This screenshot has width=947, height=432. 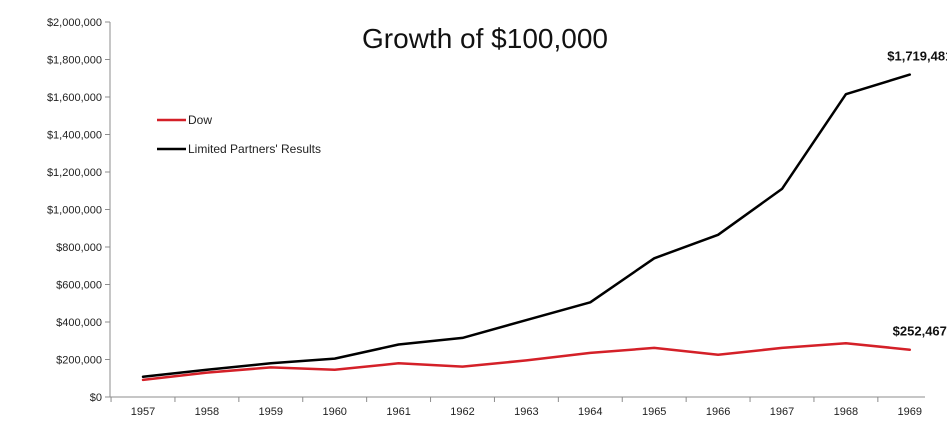 I want to click on x-tick-label: 1967, so click(x=782, y=412).